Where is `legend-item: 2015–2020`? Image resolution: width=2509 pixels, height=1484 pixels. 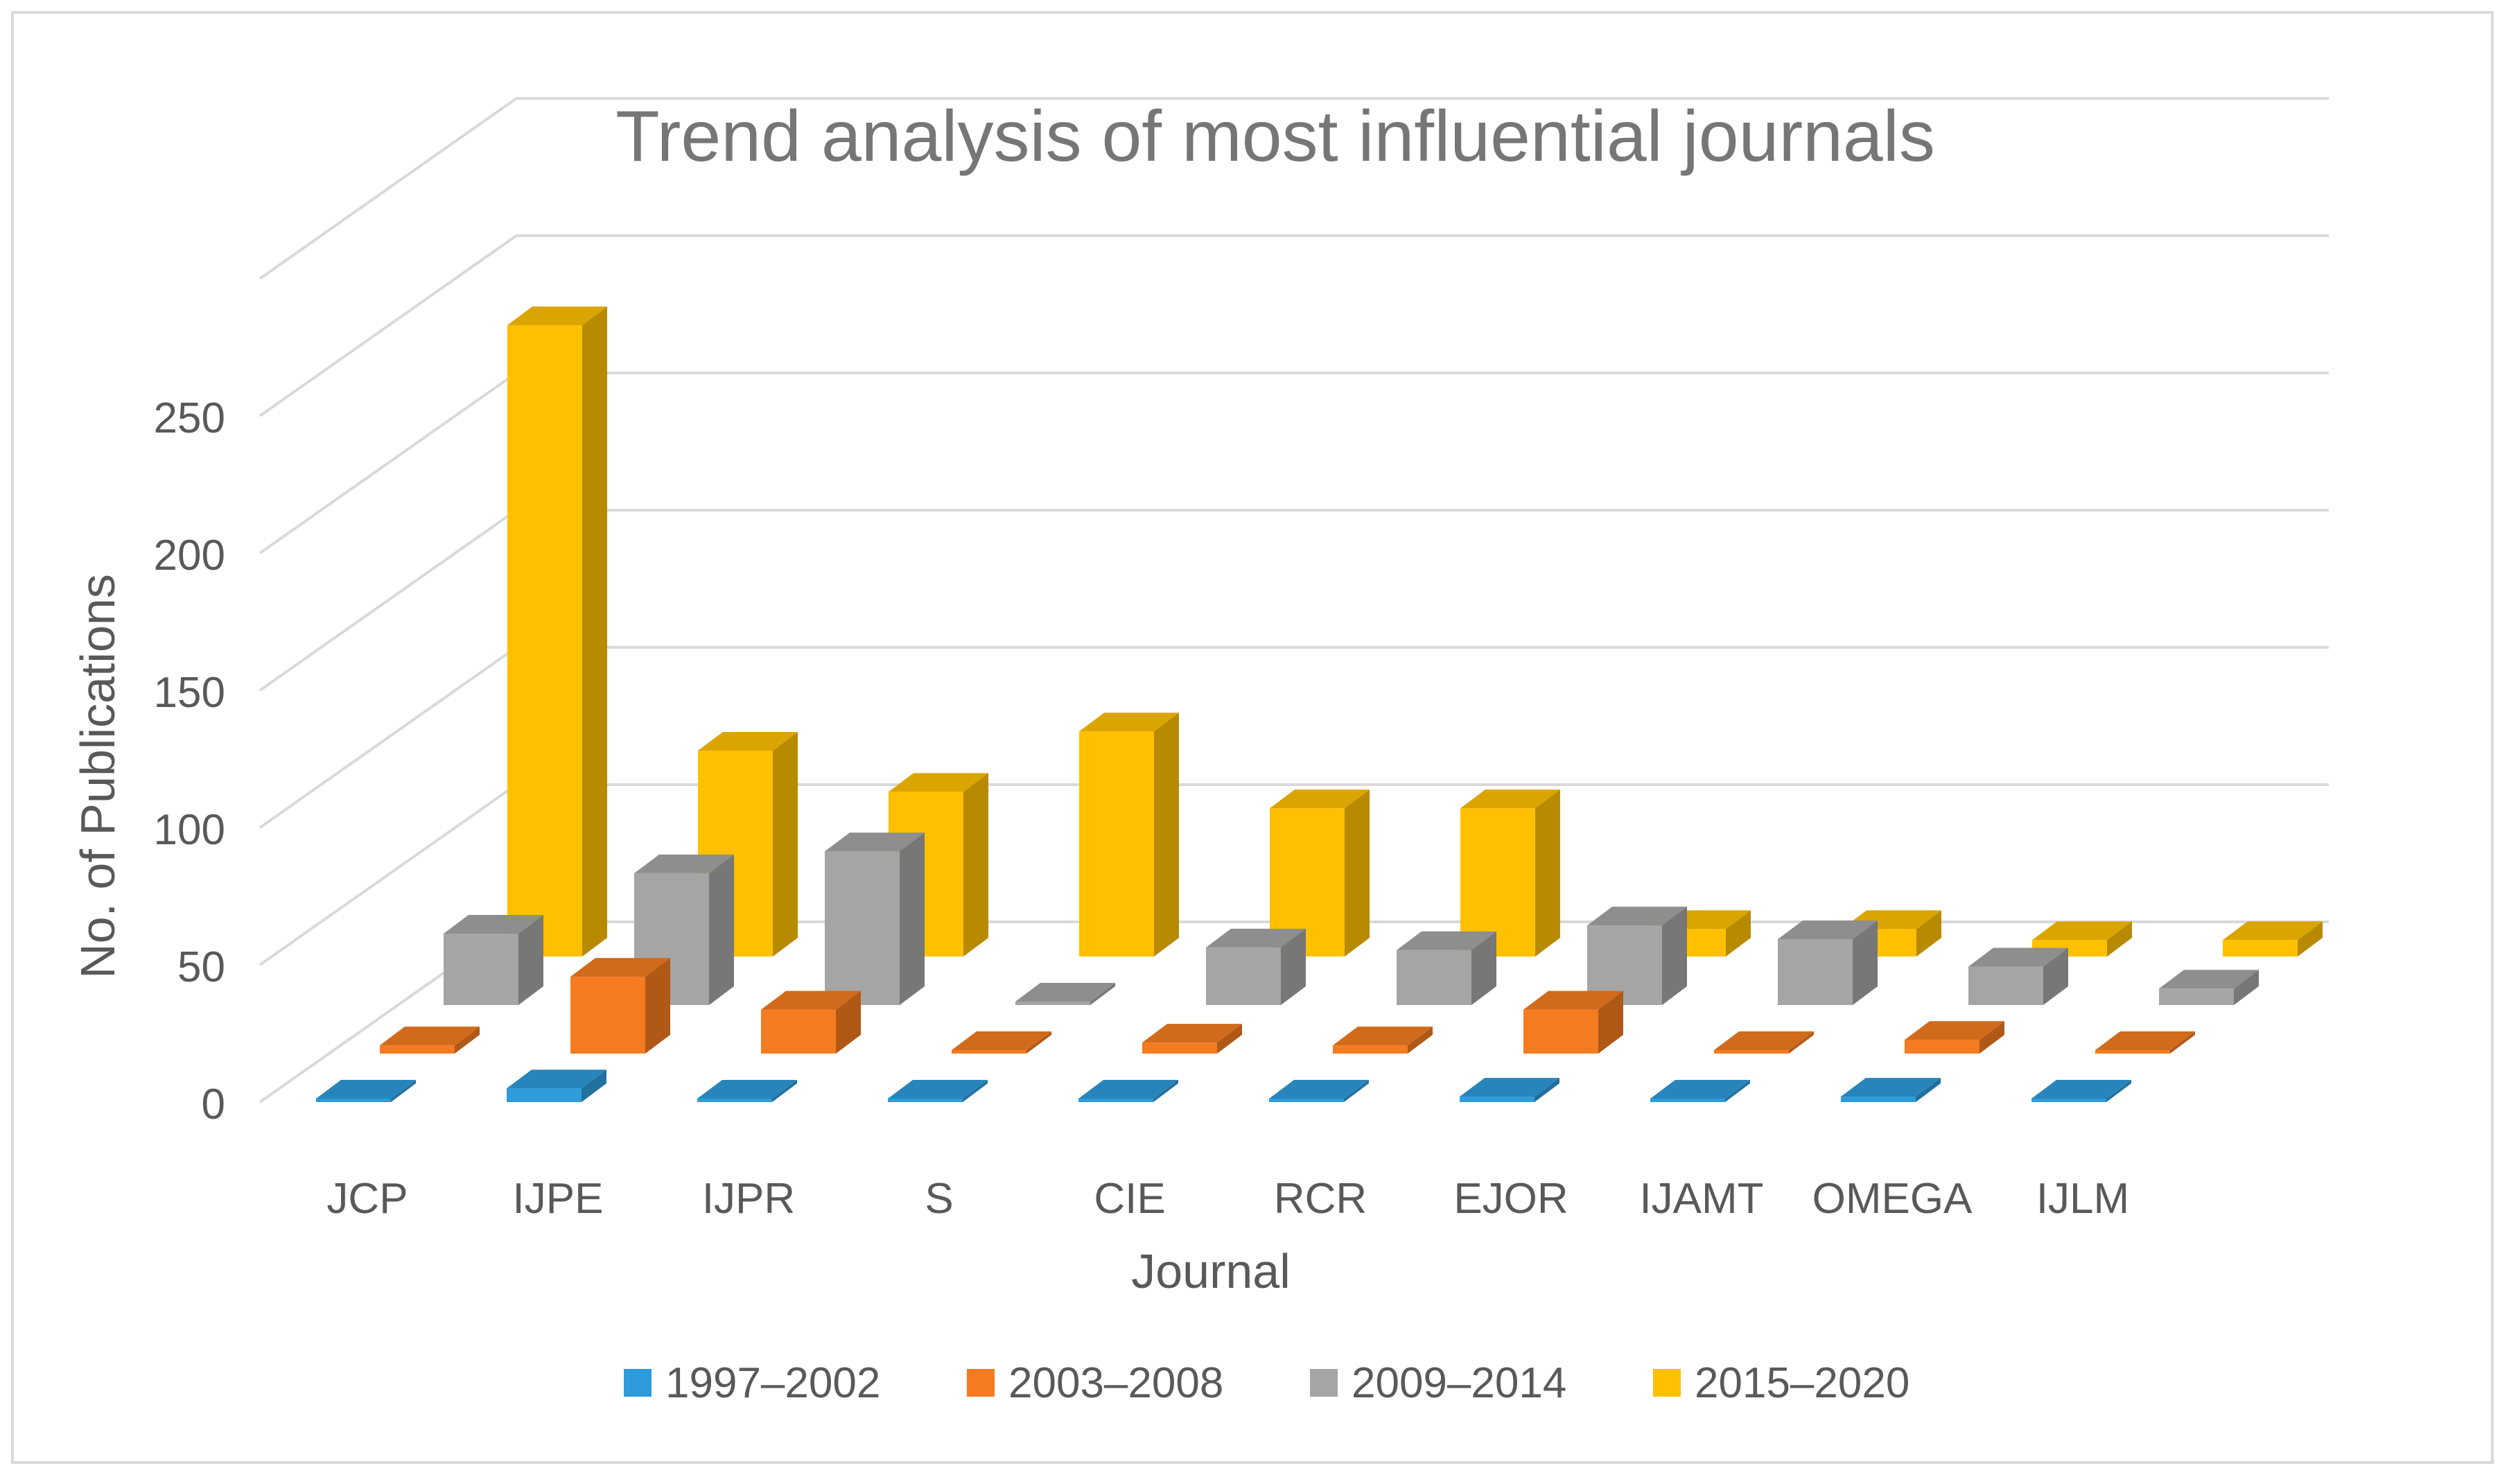 legend-item: 2015–2020 is located at coordinates (1781, 1383).